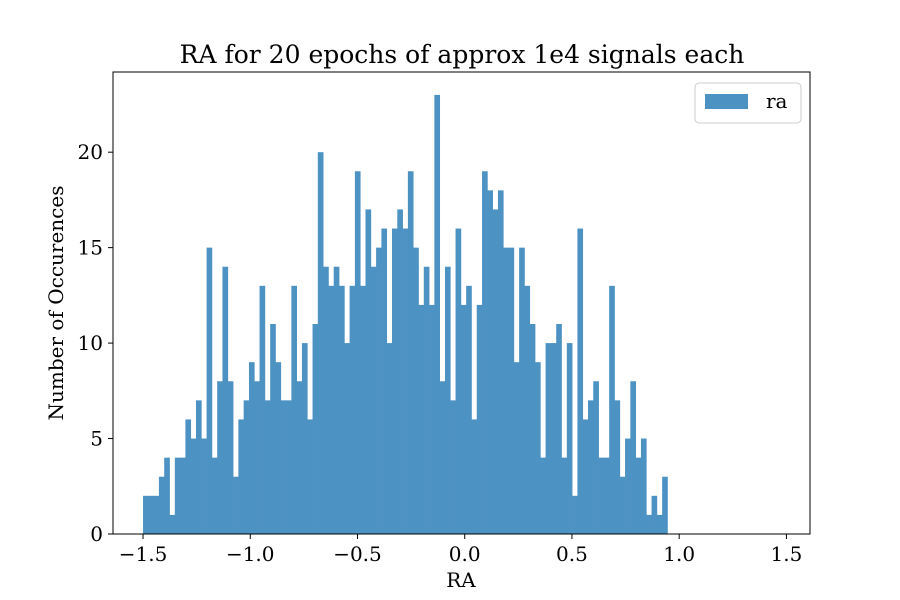 This screenshot has width=900, height=600. What do you see at coordinates (96, 534) in the screenshot?
I see `y-tick-label: 0` at bounding box center [96, 534].